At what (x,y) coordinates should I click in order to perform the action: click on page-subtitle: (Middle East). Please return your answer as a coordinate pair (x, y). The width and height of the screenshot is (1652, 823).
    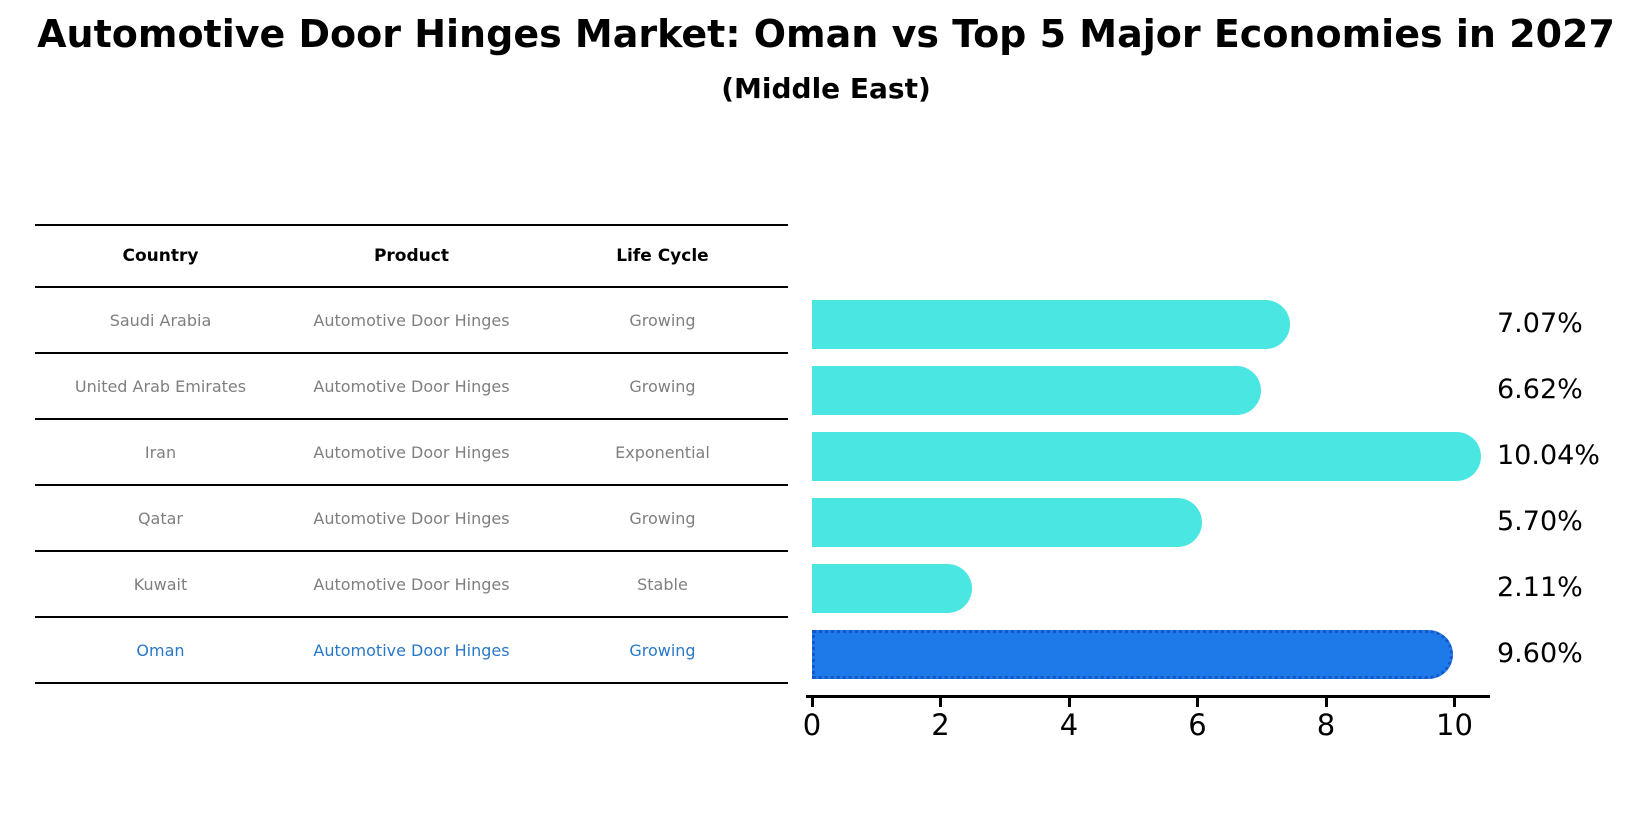
    Looking at the image, I should click on (826, 88).